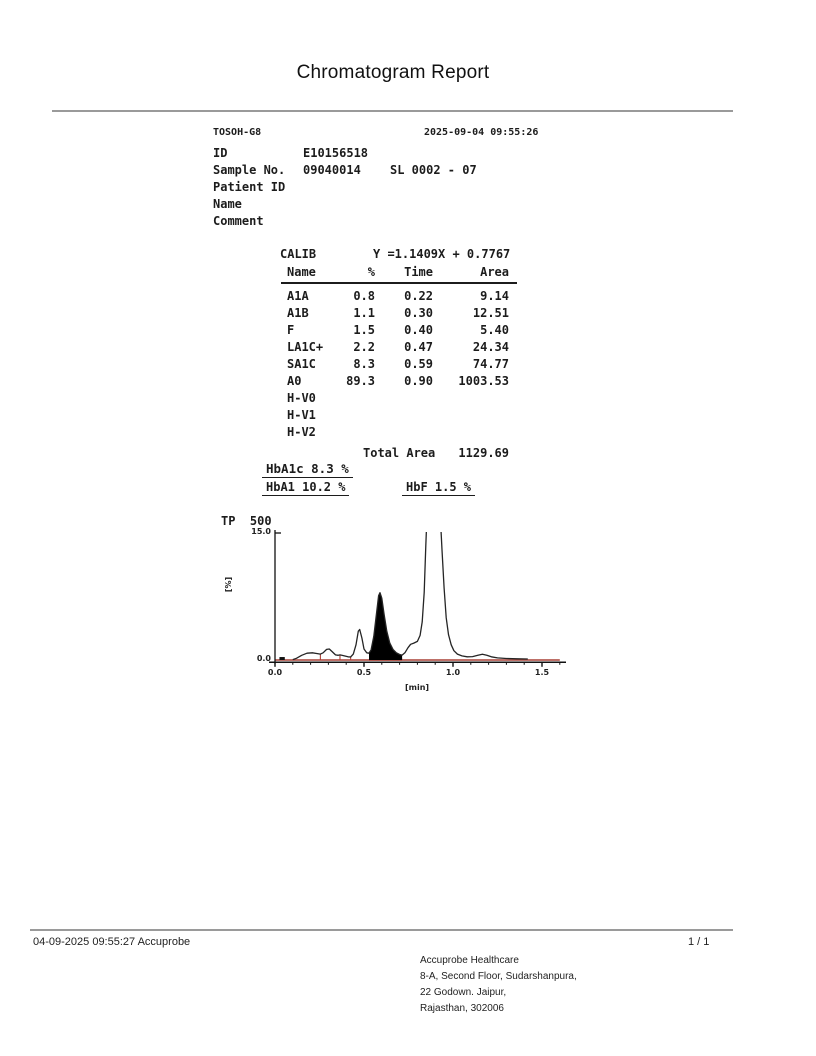 This screenshot has width=816, height=1056. What do you see at coordinates (408, 205) in the screenshot?
I see `field-row-name: Name` at bounding box center [408, 205].